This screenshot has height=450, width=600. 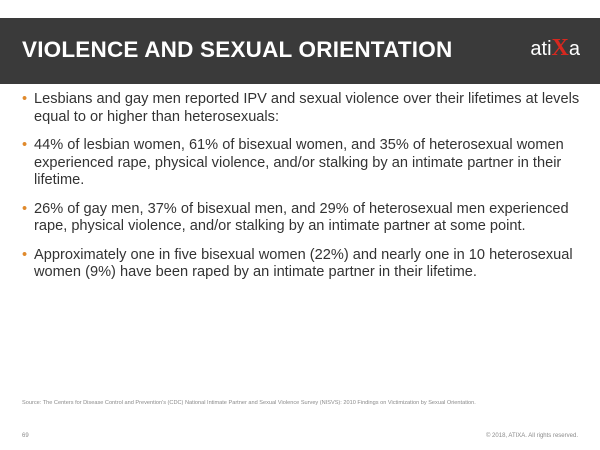 What do you see at coordinates (541, 49) in the screenshot?
I see `logo-text: ati` at bounding box center [541, 49].